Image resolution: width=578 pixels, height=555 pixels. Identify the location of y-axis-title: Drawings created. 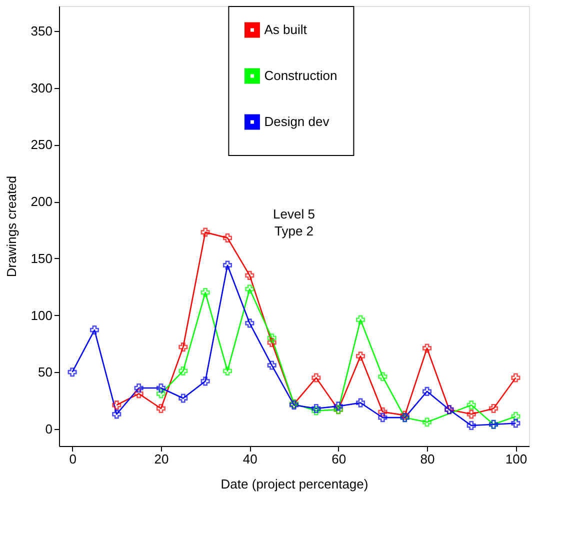
(11, 227).